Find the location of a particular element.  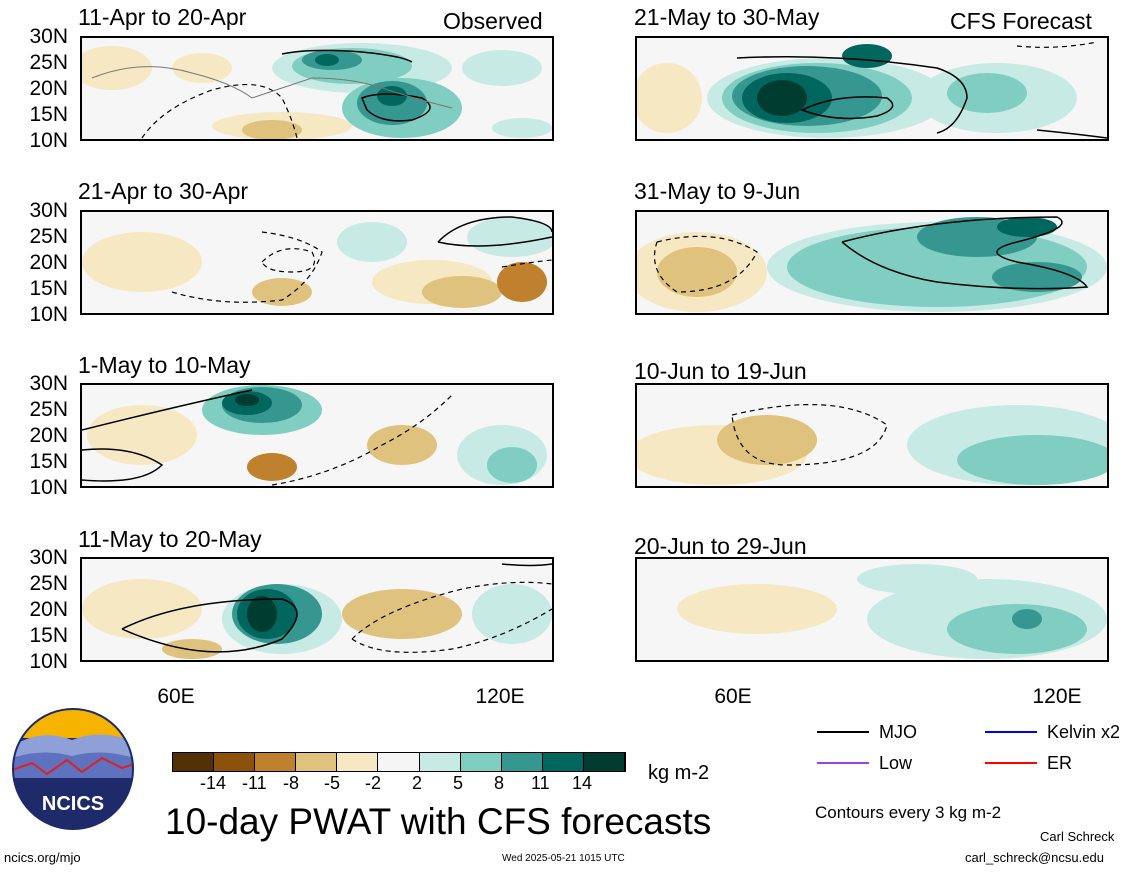

legend-swatch-er is located at coordinates (1011, 763).